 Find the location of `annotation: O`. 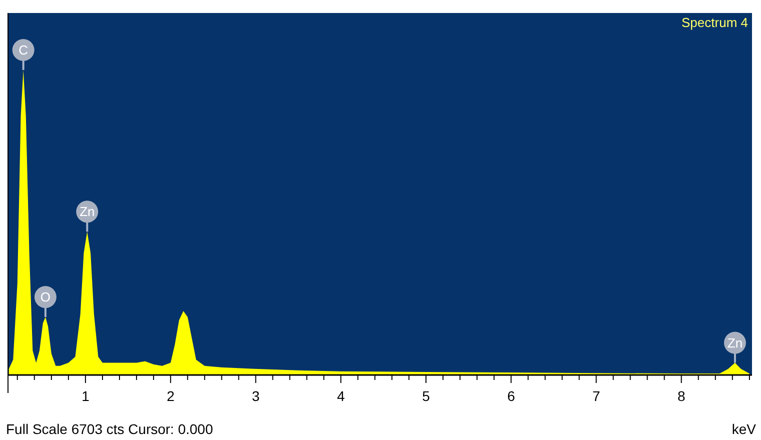

annotation: O is located at coordinates (45, 297).